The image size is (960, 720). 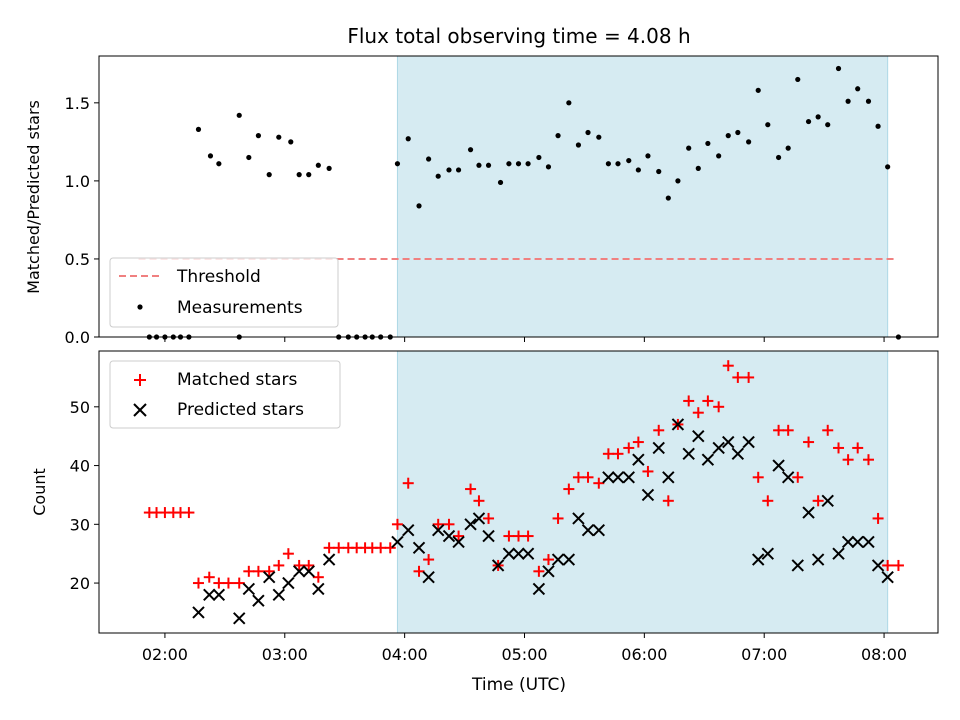 What do you see at coordinates (237, 380) in the screenshot?
I see `matched-legend-label: Matched stars` at bounding box center [237, 380].